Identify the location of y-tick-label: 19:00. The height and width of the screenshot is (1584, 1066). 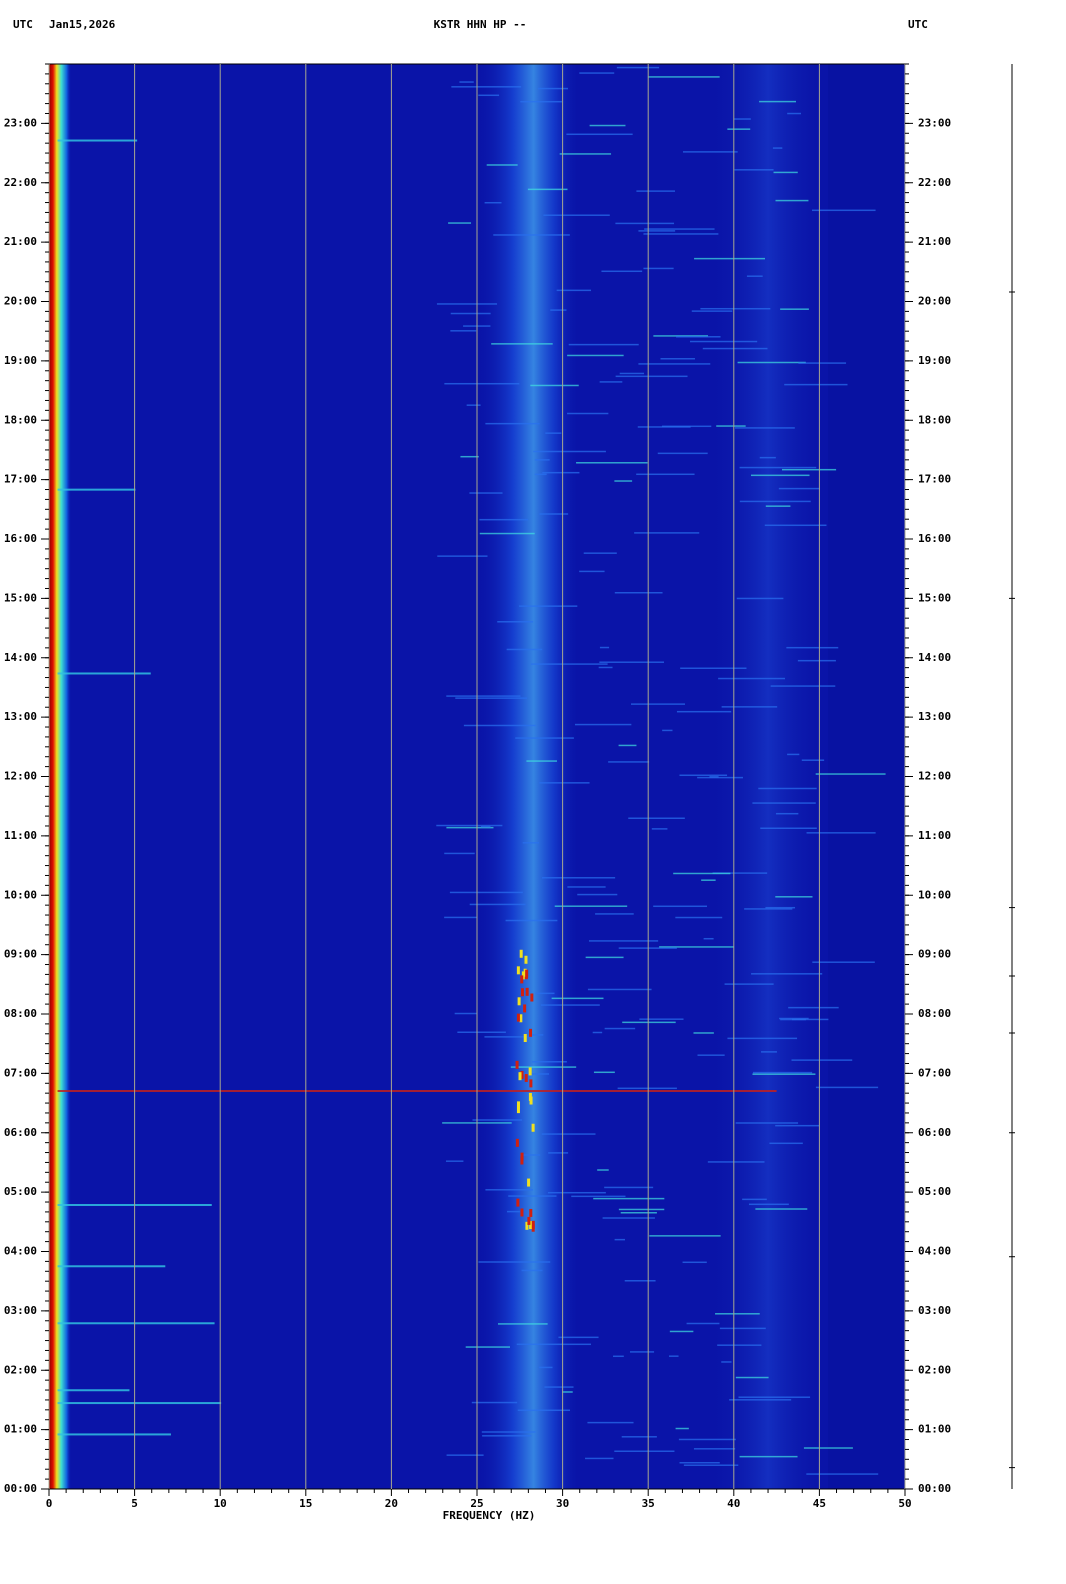
(20, 360).